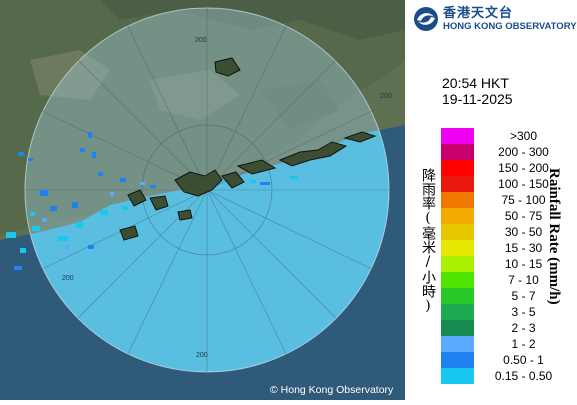 This screenshot has height=405, width=577. I want to click on legend-row: 100 - 150, so click(507, 184).